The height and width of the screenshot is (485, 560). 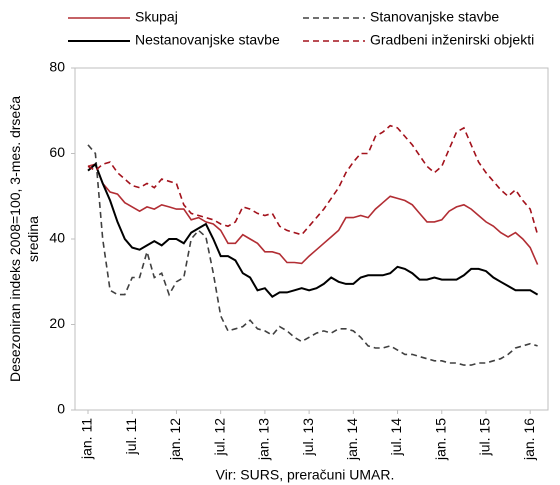 What do you see at coordinates (434, 17) in the screenshot?
I see `legend-label: Stanovanjske stavbe` at bounding box center [434, 17].